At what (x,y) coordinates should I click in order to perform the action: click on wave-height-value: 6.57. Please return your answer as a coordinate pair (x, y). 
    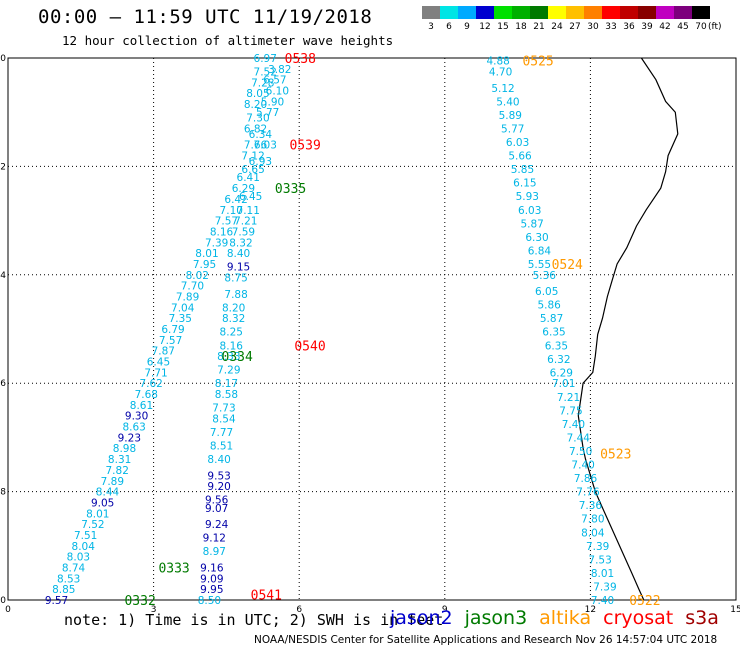
    Looking at the image, I should click on (274, 81).